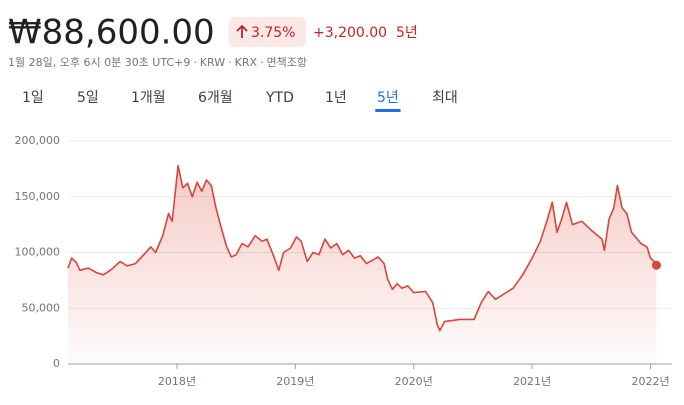 This screenshot has height=405, width=684. What do you see at coordinates (242, 31) in the screenshot?
I see `up-arrow` at bounding box center [242, 31].